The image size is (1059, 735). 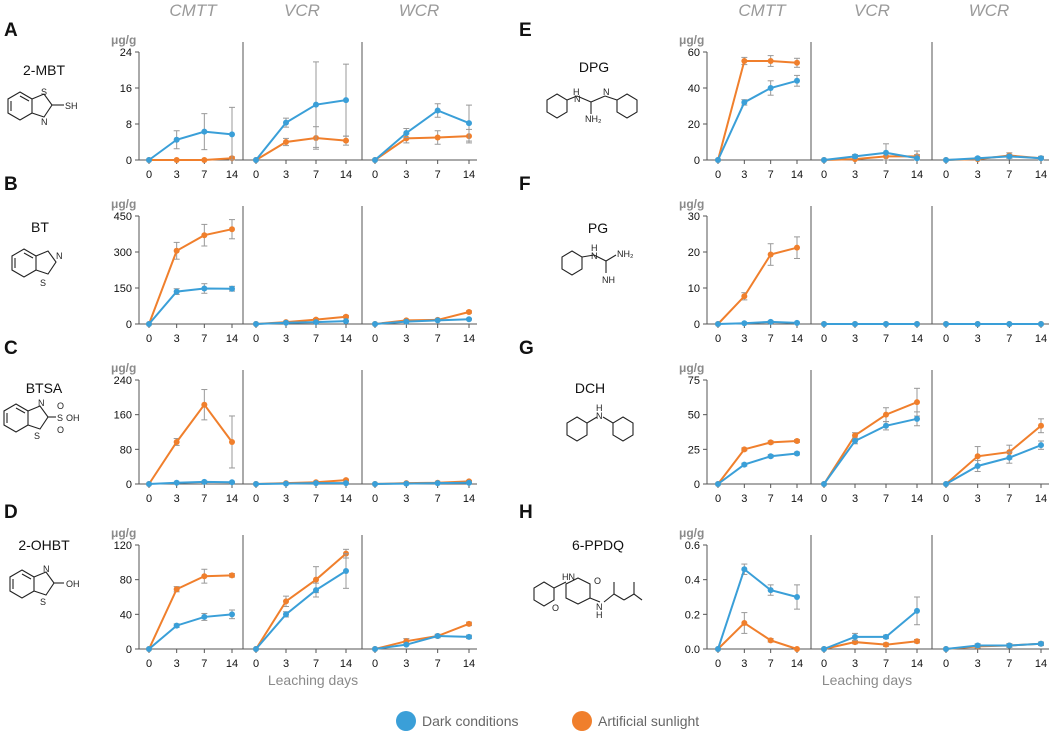 What do you see at coordinates (406, 721) in the screenshot?
I see `legend-marker-dark` at bounding box center [406, 721].